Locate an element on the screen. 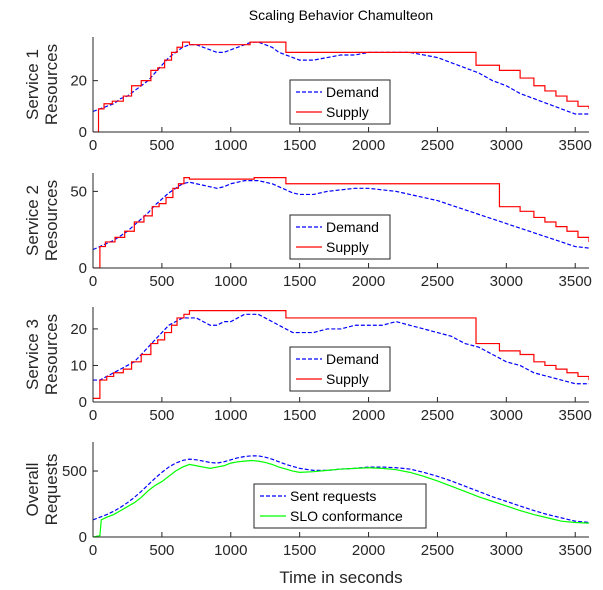 The height and width of the screenshot is (590, 603). chart-title: Scaling Behavior Chamulteon is located at coordinates (341, 15).